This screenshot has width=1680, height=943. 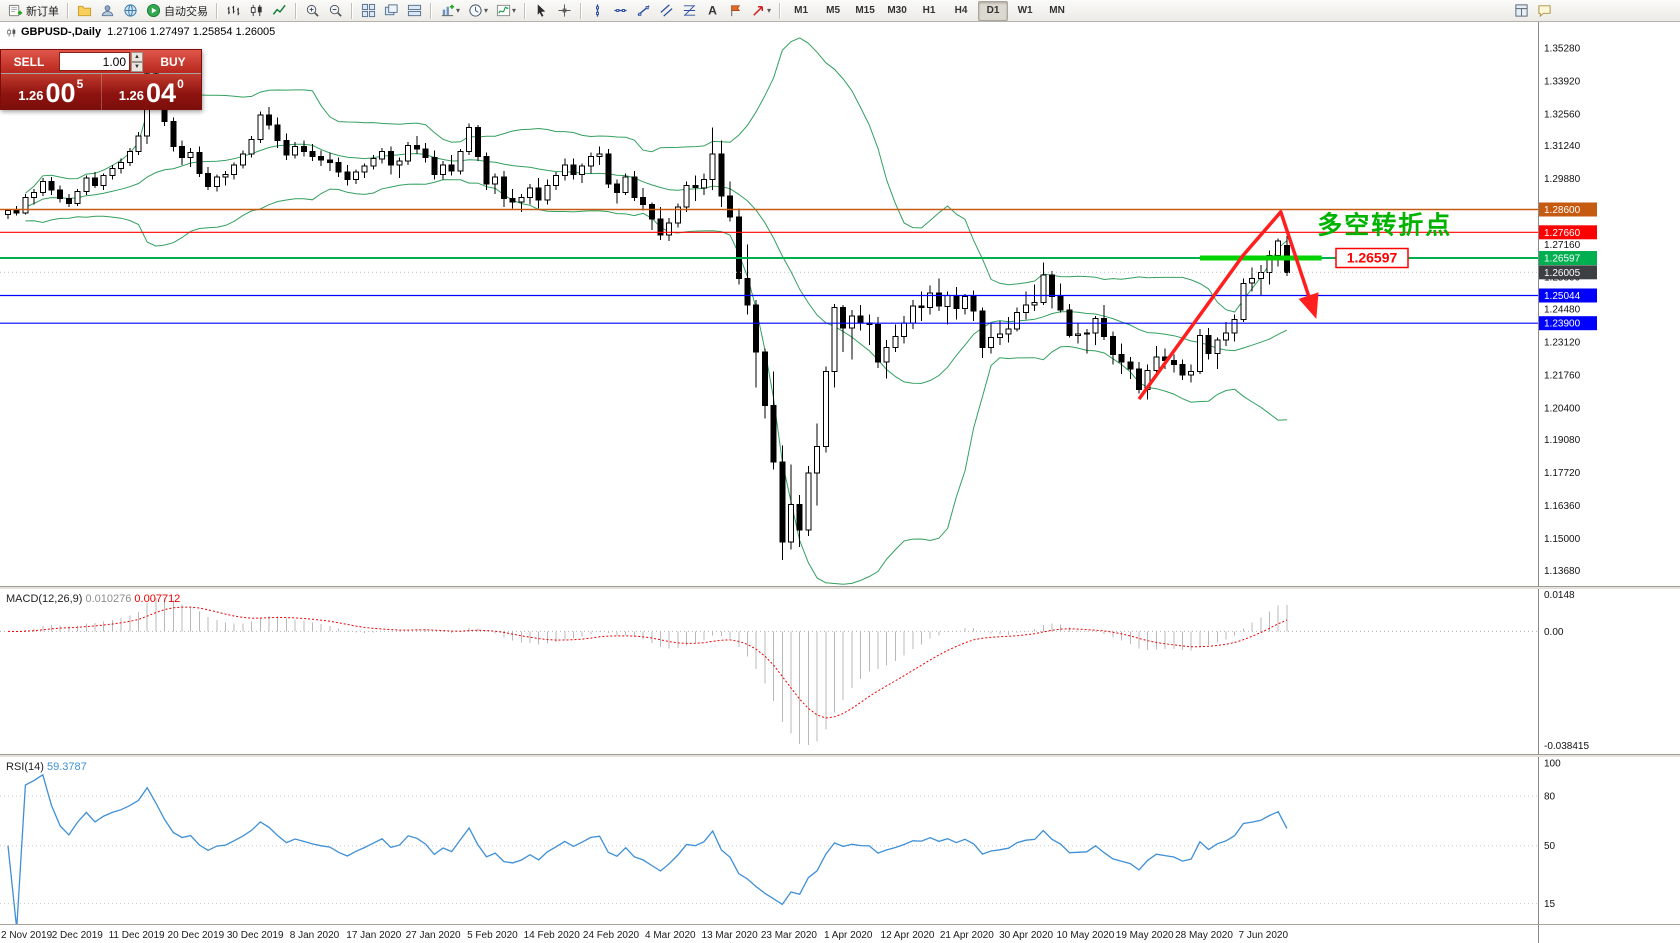 I want to click on zoom-in-button, so click(x=312, y=11).